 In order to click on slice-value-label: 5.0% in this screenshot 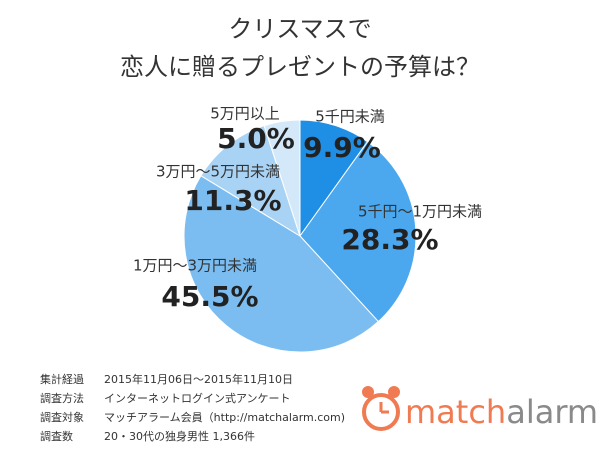, I will do `click(256, 138)`.